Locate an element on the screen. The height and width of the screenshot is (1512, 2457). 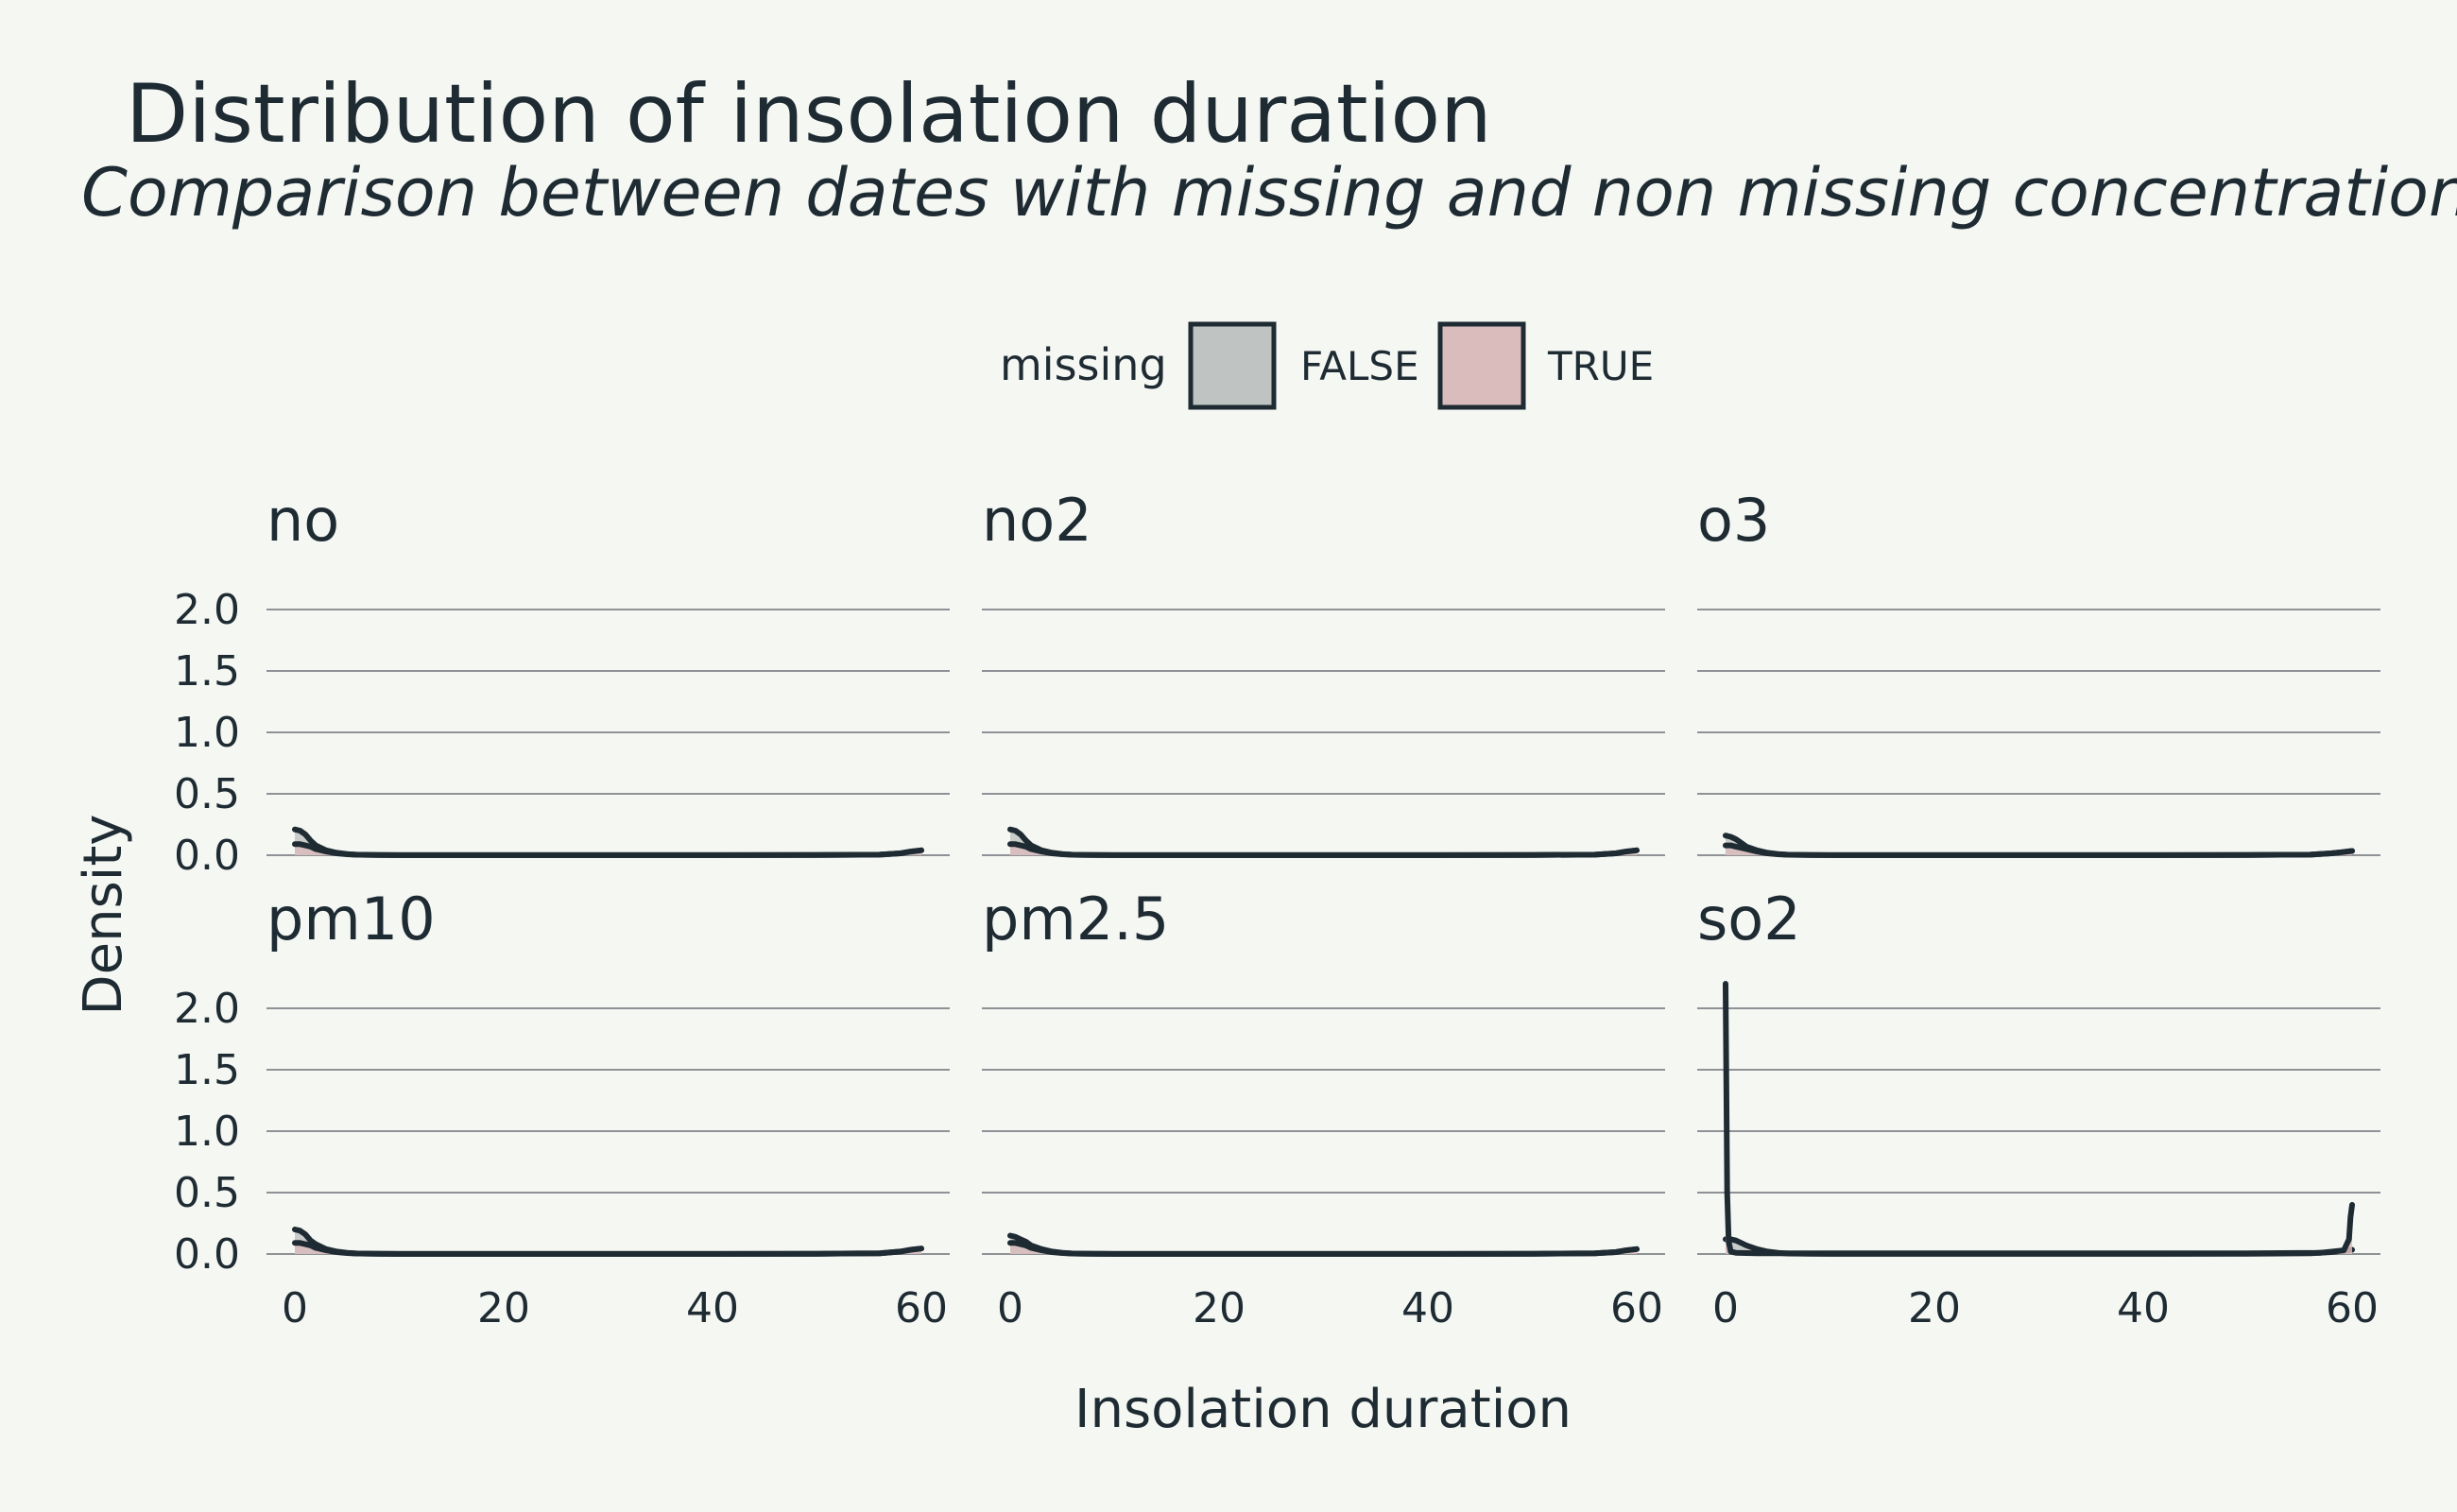
facet-strip-label: pm2.5 is located at coordinates (1075, 919).